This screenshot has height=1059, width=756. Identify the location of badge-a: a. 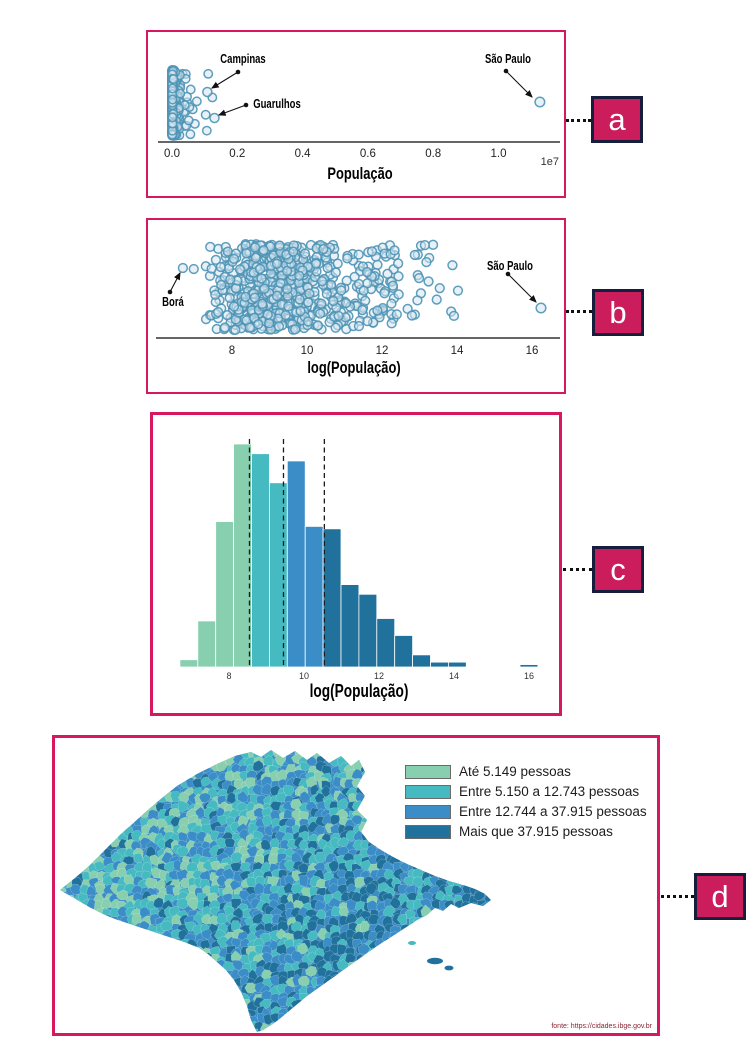
(617, 119).